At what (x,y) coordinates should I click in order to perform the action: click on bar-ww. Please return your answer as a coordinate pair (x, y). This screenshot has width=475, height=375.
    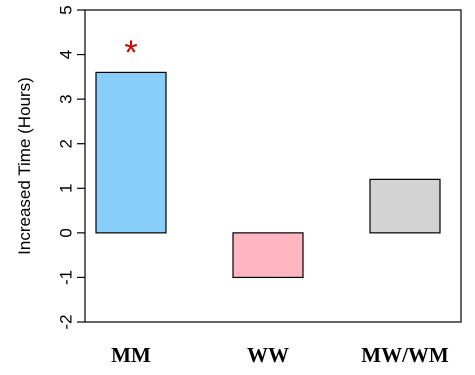
    Looking at the image, I should click on (268, 255).